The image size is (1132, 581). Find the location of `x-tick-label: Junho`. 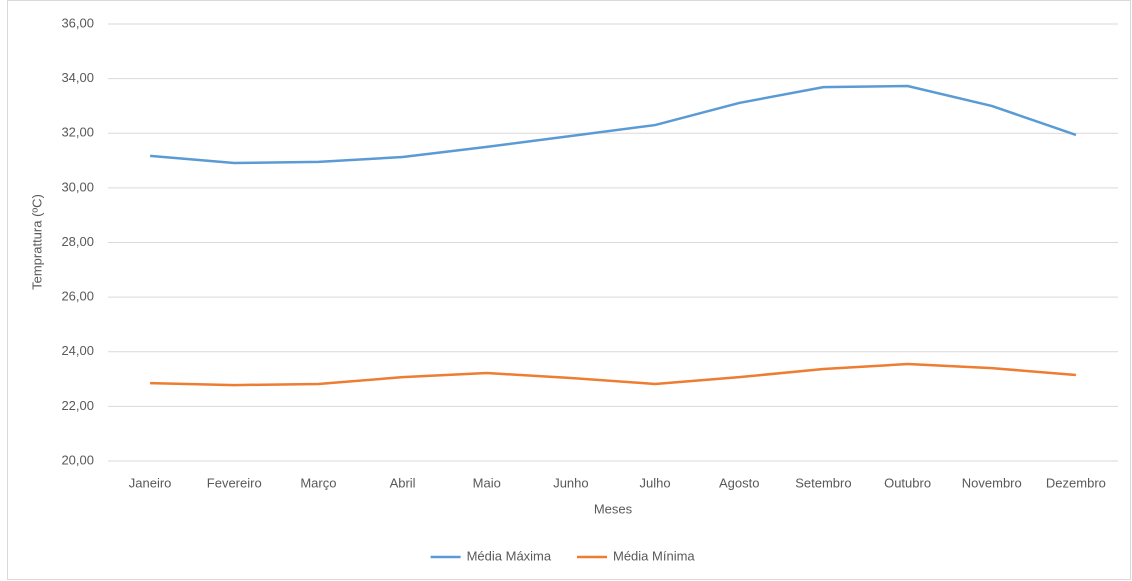

x-tick-label: Junho is located at coordinates (570, 482).